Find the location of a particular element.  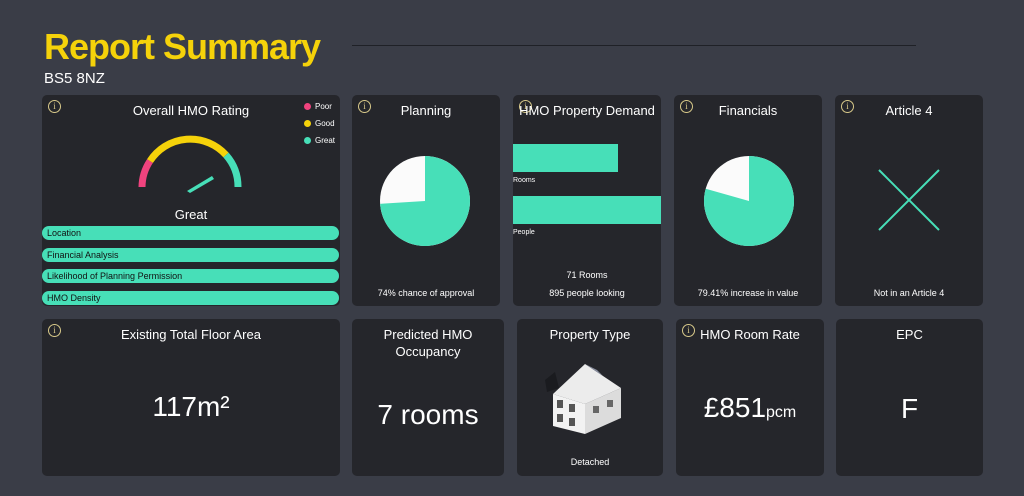

rooms-bar is located at coordinates (565, 158).